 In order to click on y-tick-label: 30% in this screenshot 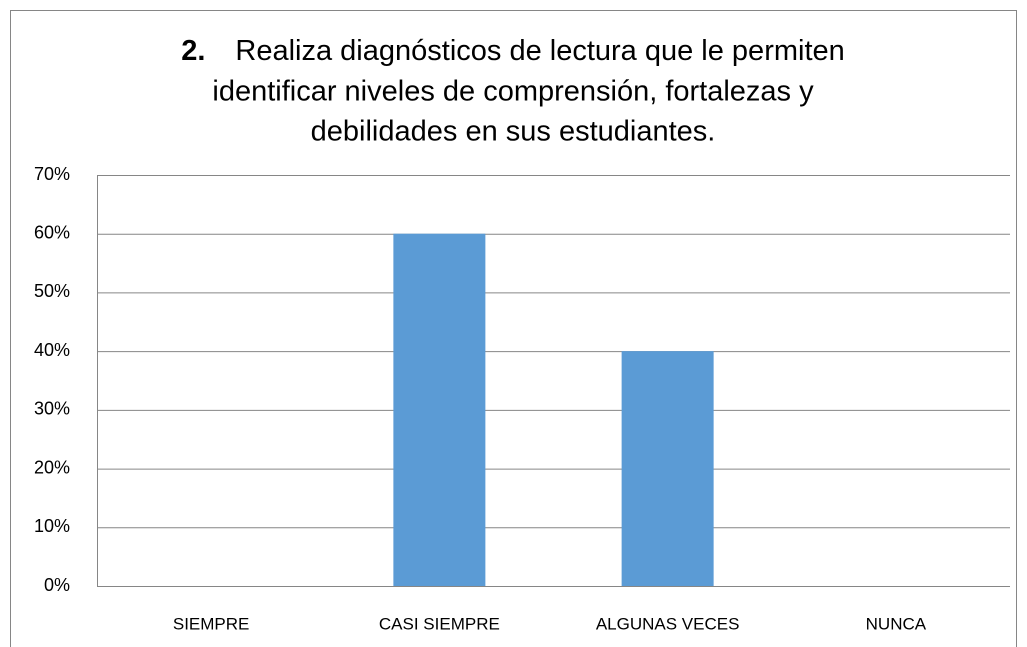, I will do `click(52, 409)`.